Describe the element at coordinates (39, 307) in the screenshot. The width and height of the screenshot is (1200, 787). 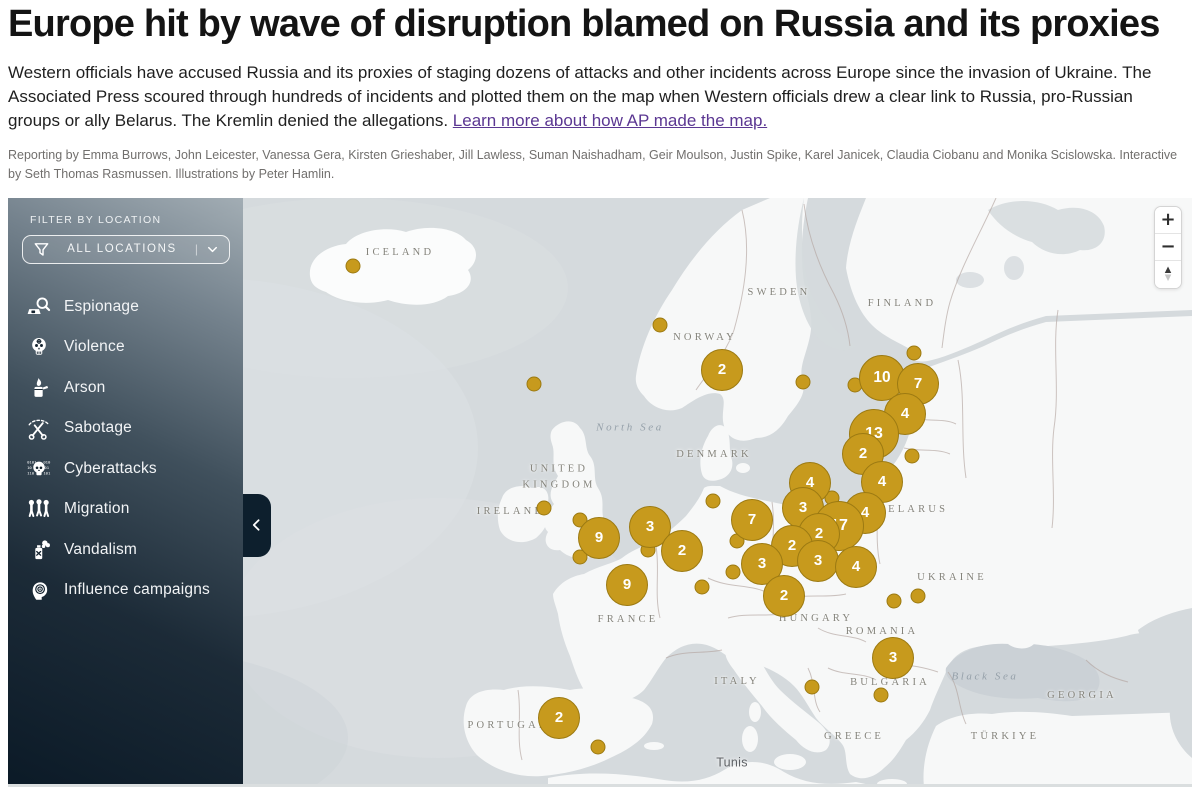
I see `espionage-icon` at that location.